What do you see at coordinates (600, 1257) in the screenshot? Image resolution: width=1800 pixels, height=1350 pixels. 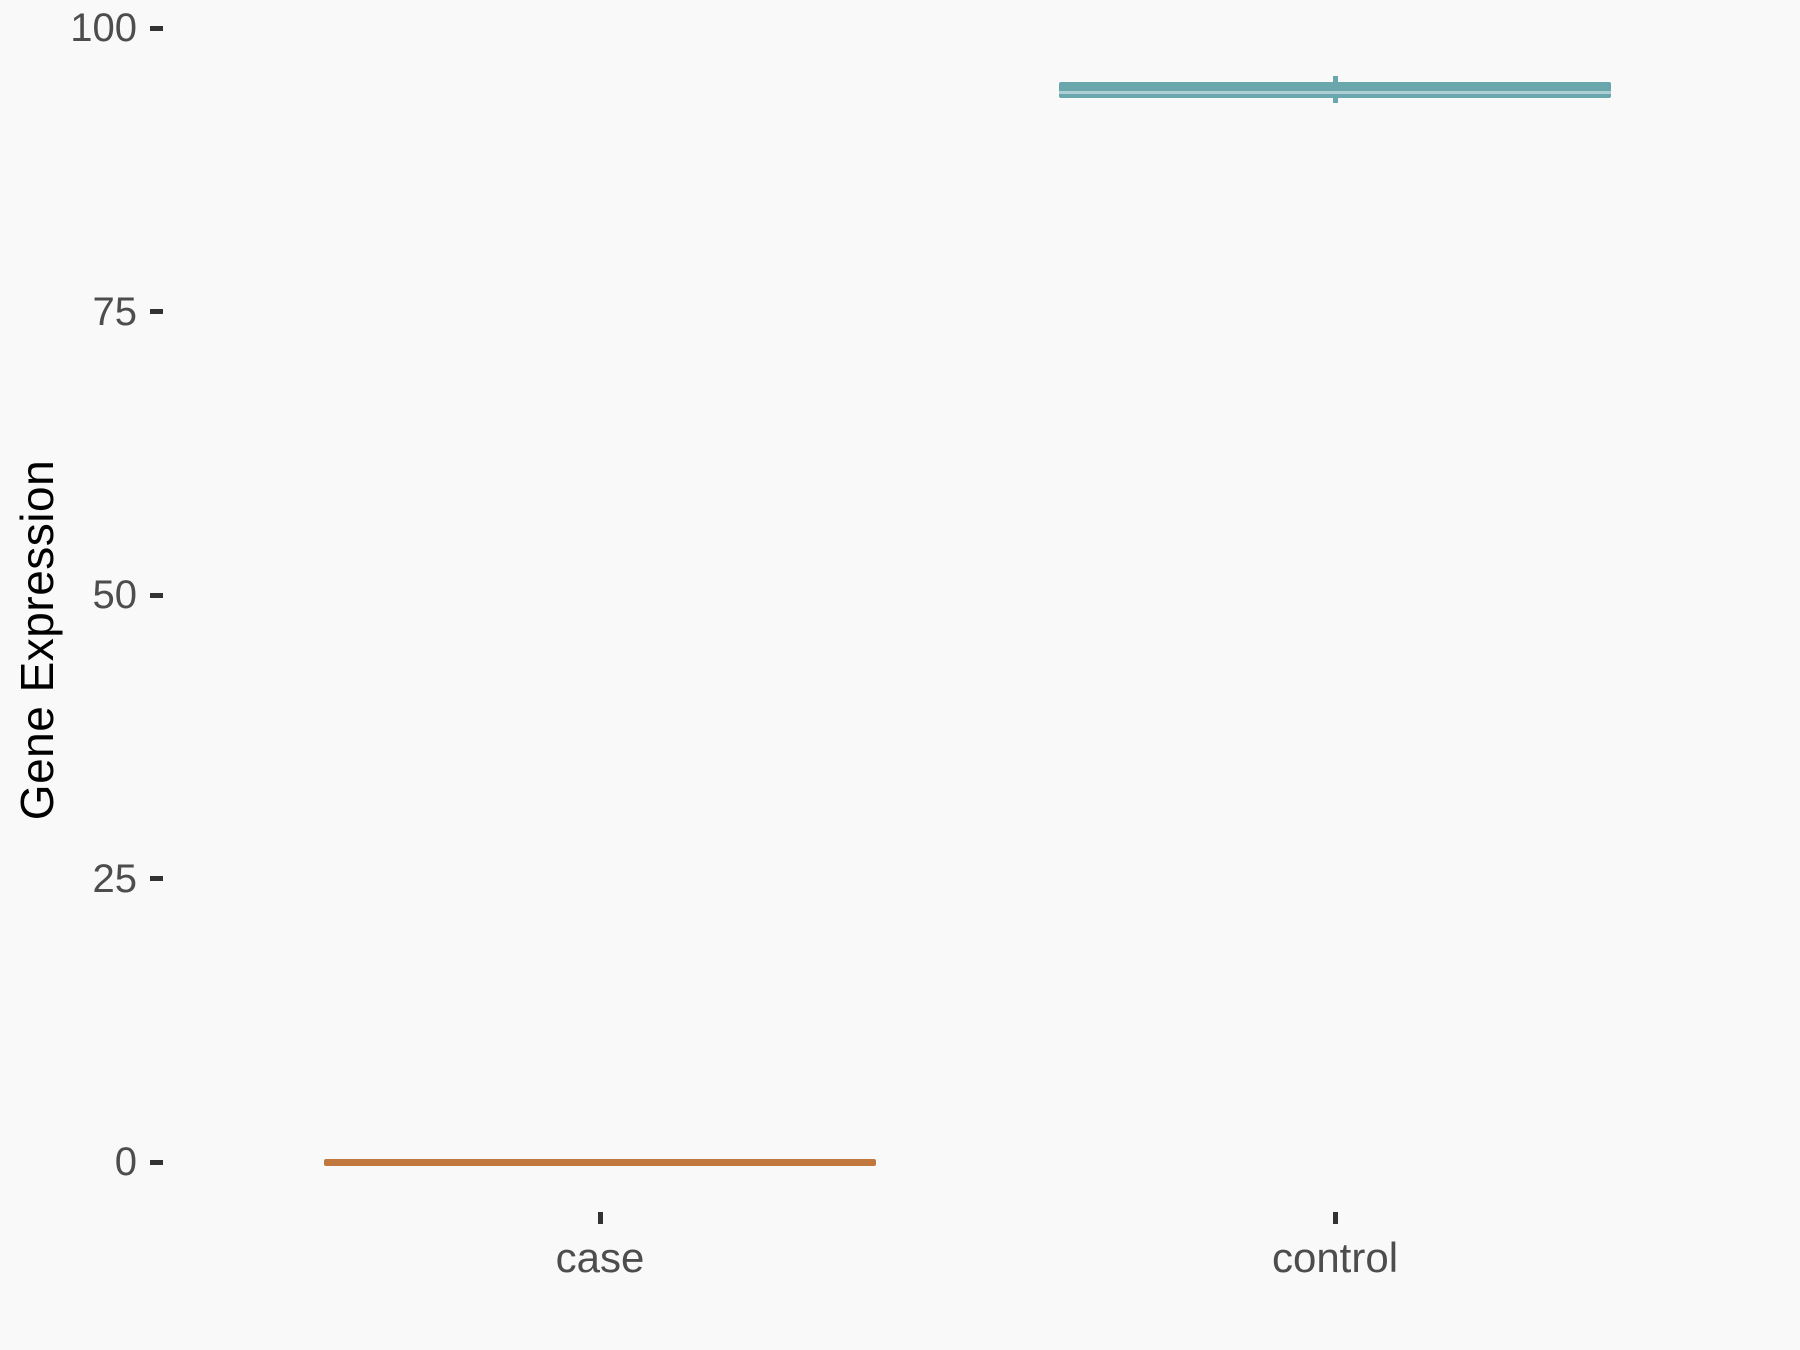 I see `x-tick-label: case` at bounding box center [600, 1257].